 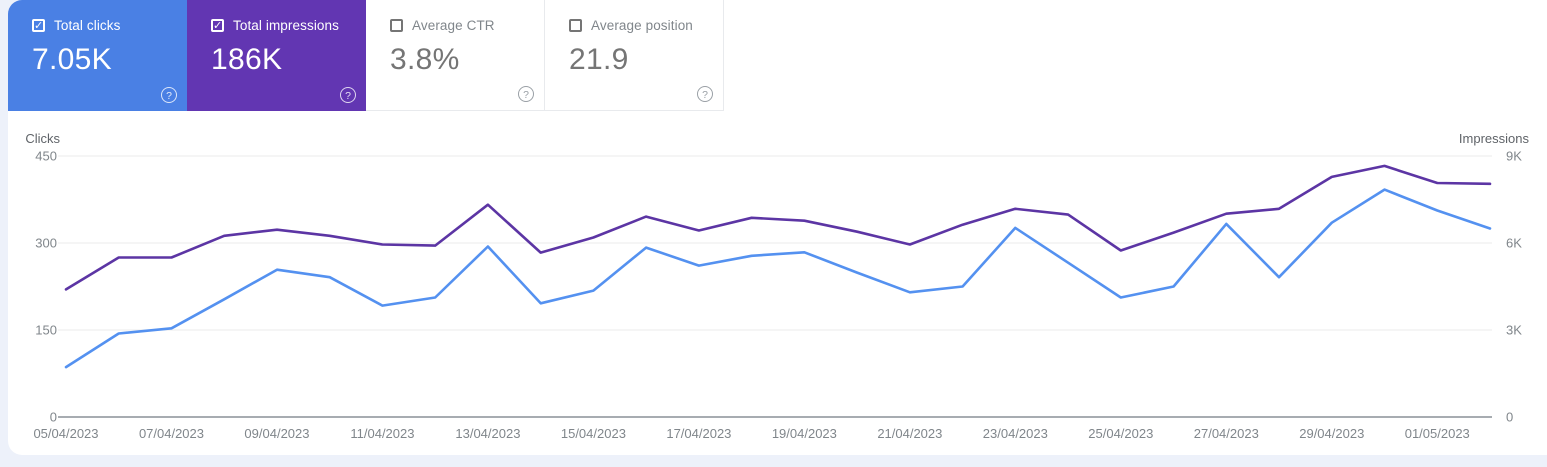 I want to click on date-label: 21/04/2023, so click(x=909, y=433).